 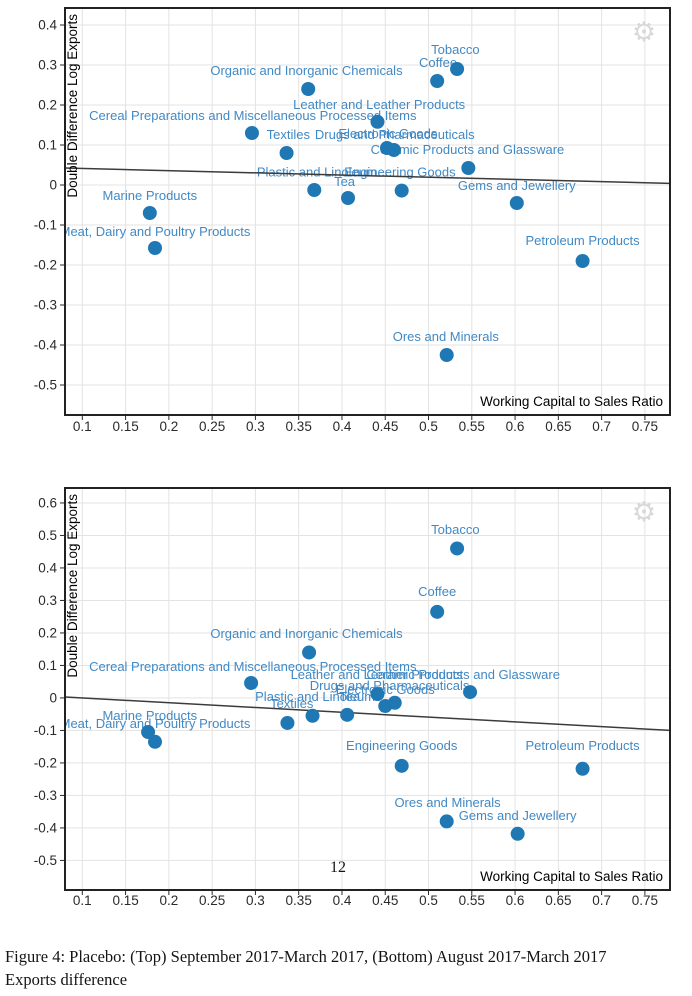 What do you see at coordinates (402, 745) in the screenshot?
I see `point-label: Engineering Goods` at bounding box center [402, 745].